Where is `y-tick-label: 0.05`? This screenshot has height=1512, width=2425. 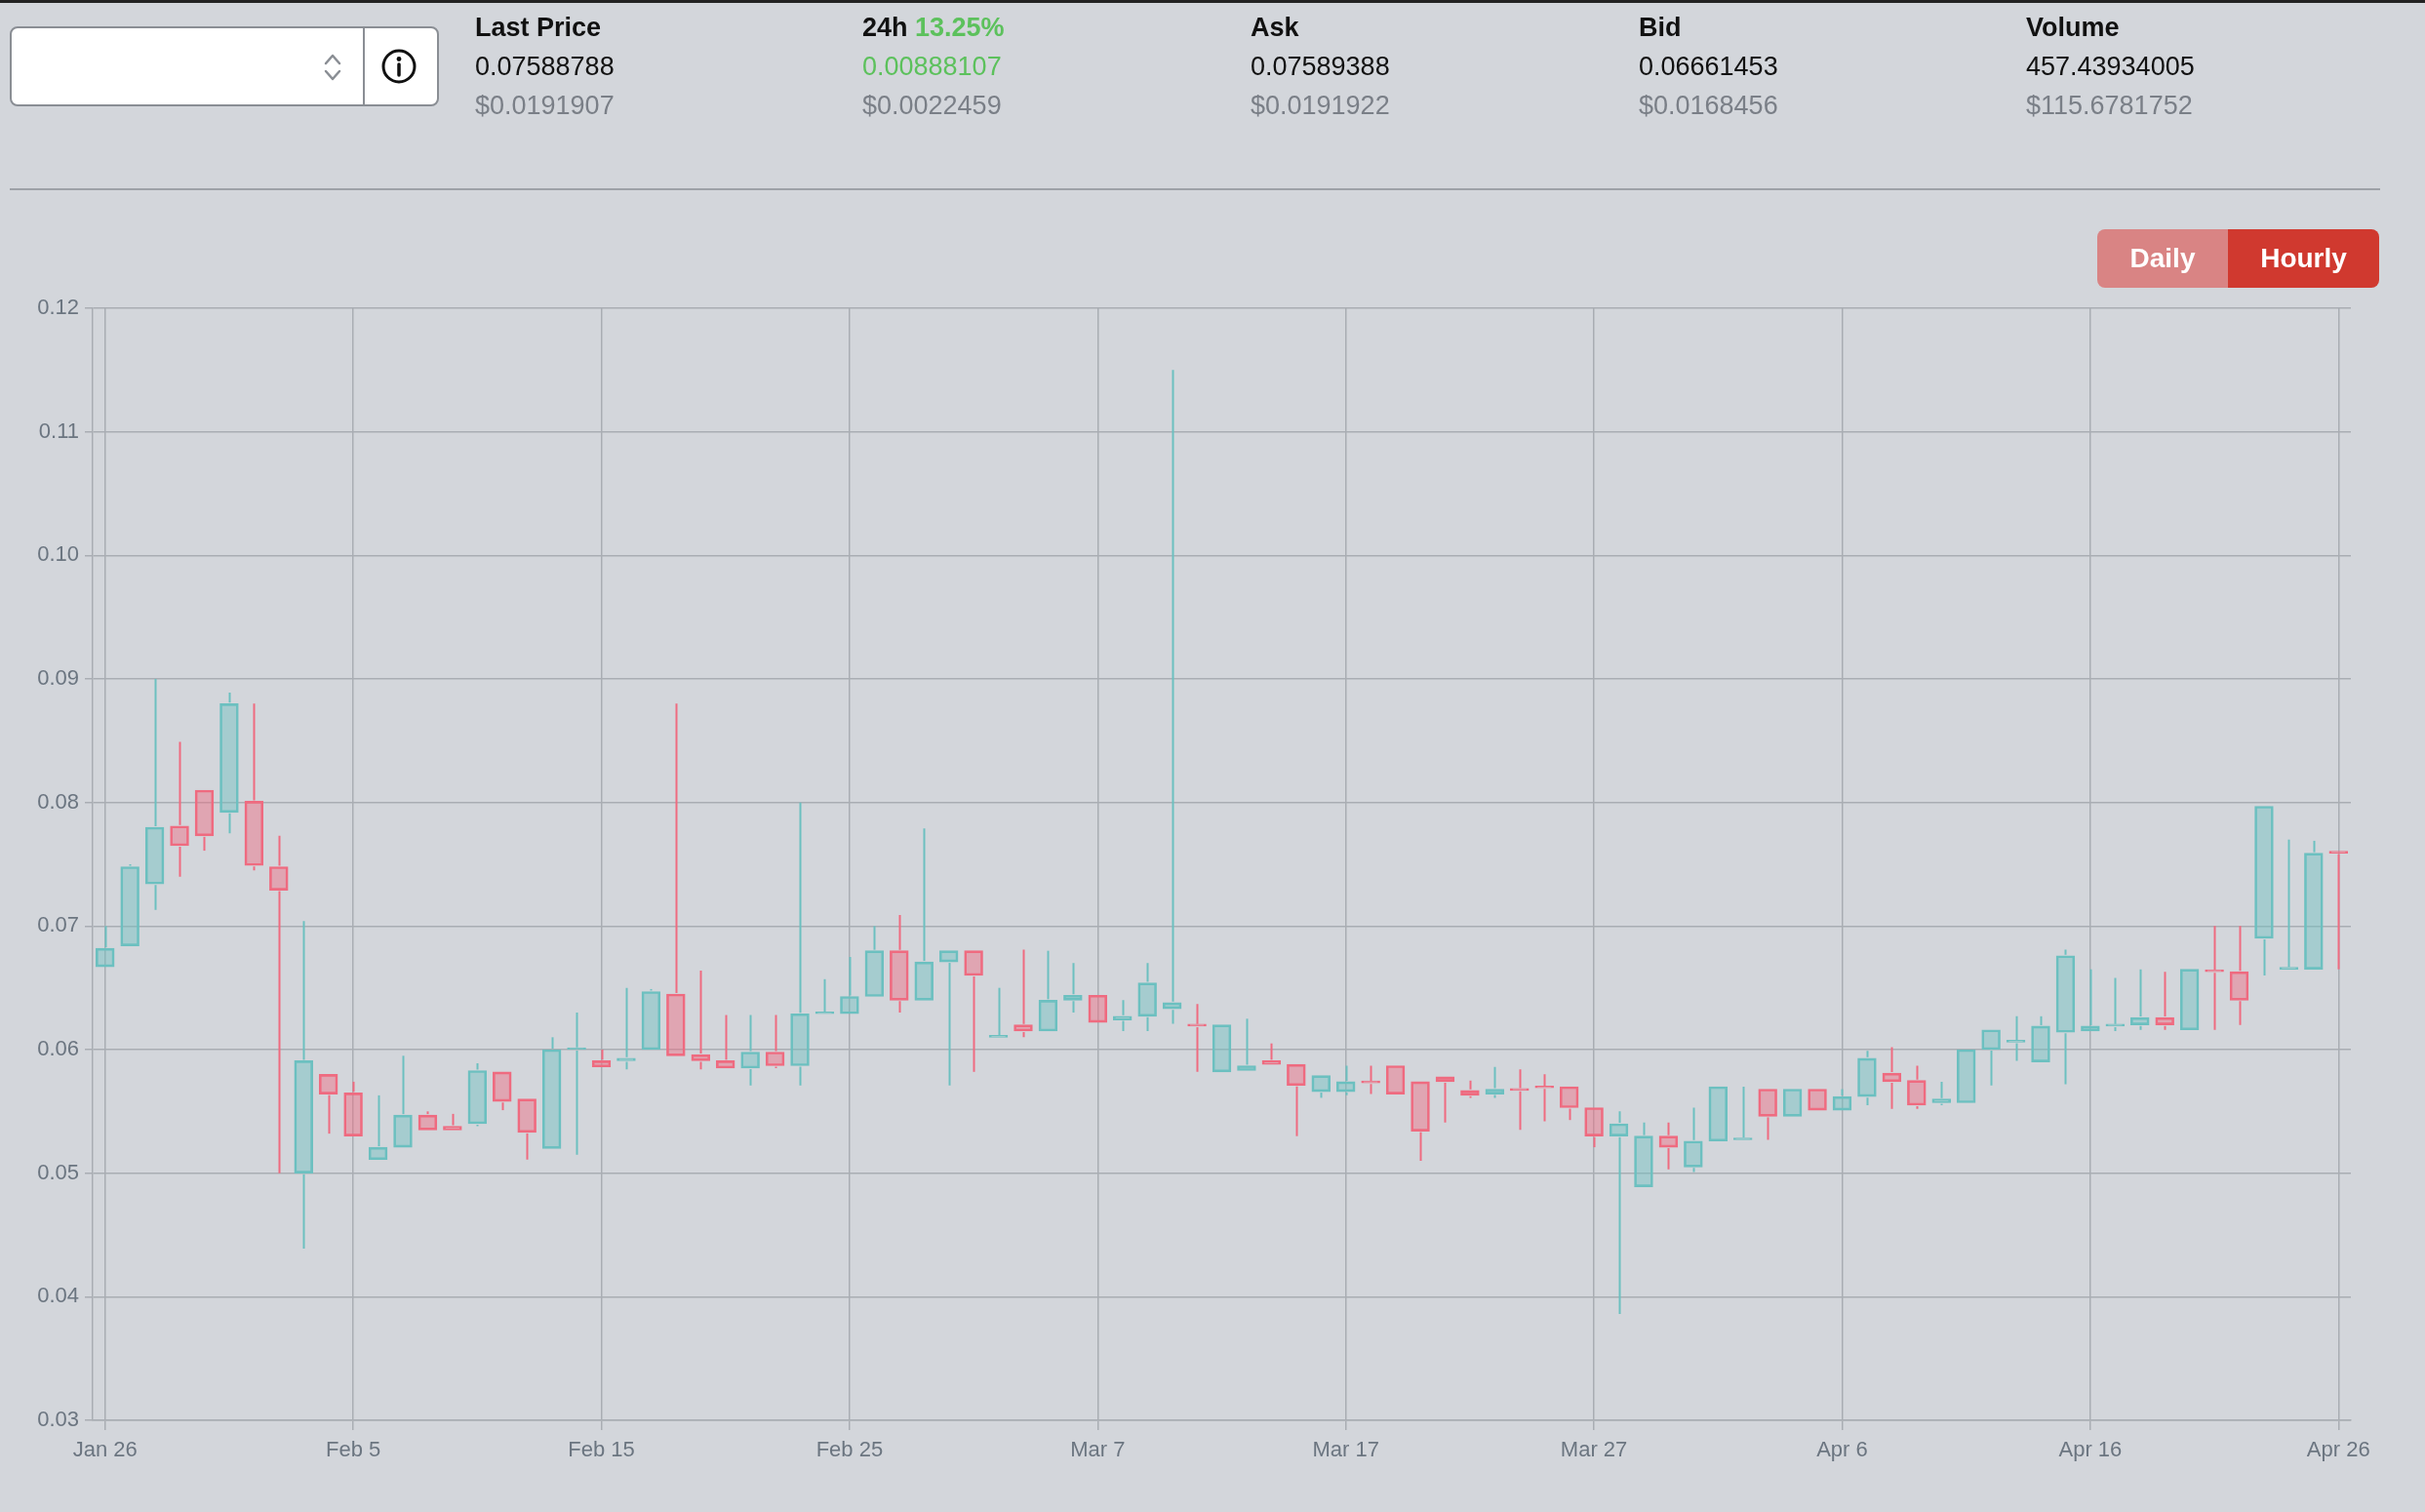 y-tick-label: 0.05 is located at coordinates (58, 1171).